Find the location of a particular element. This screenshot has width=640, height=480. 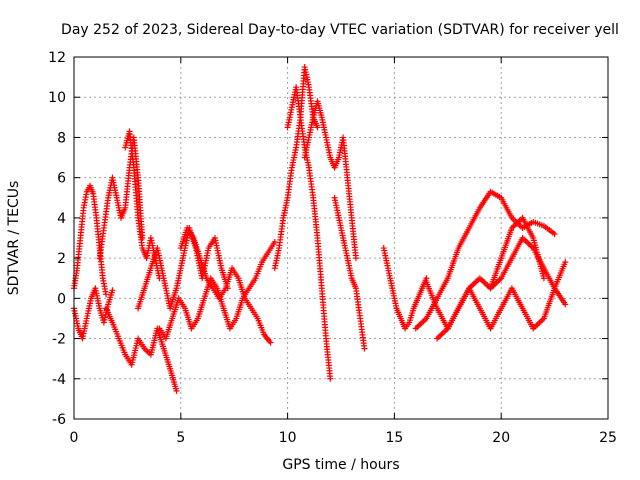

y-tick-label: 0 is located at coordinates (61, 299).